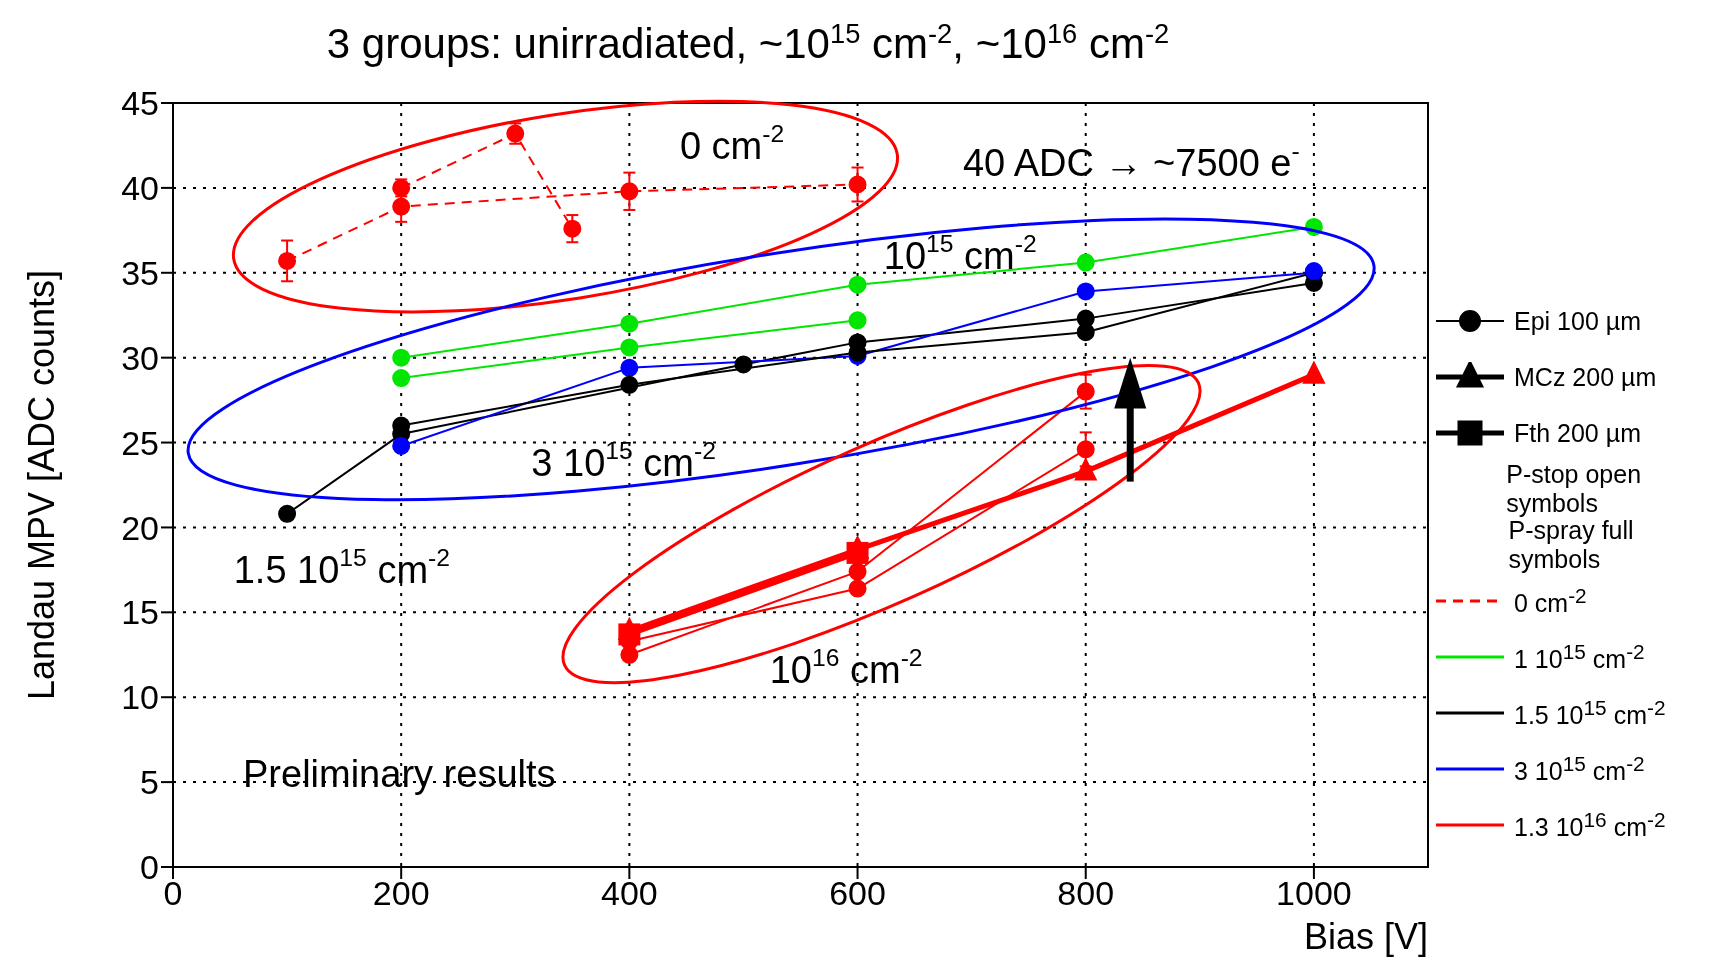  Describe the element at coordinates (1579, 657) in the screenshot. I see `legend-label: 1 10$^{15}$ cm$^{-2}$` at that location.